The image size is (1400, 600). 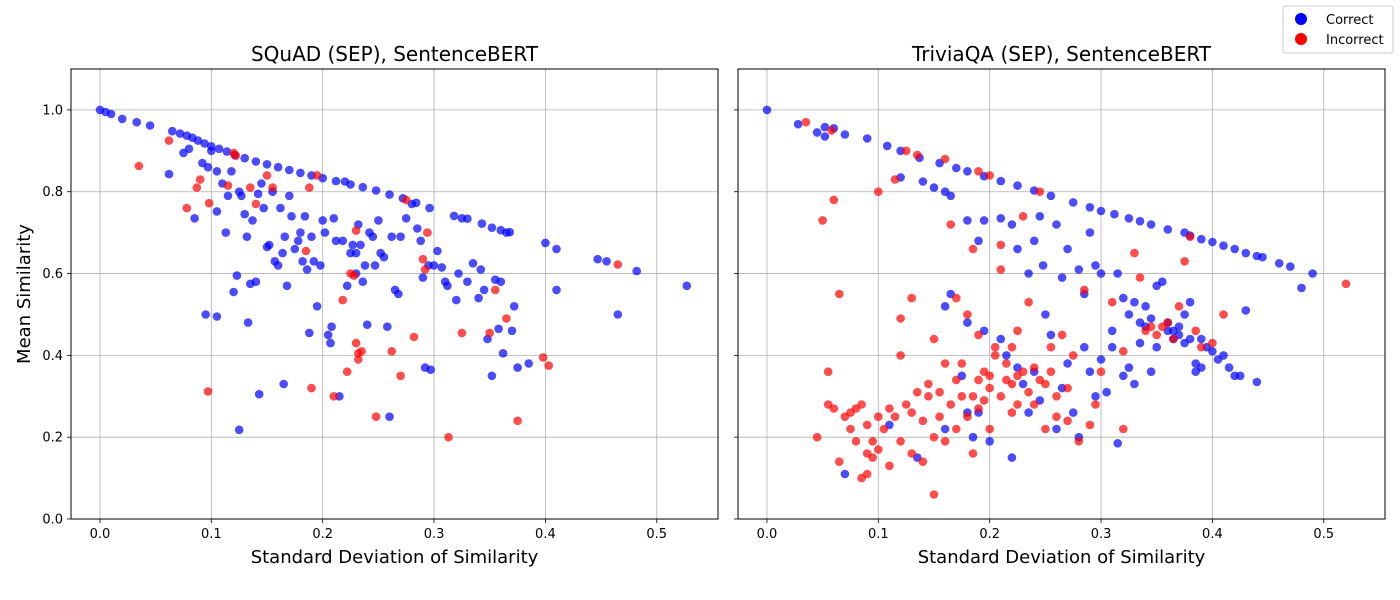 I want to click on y-tick-label: 0.2, so click(x=52, y=438).